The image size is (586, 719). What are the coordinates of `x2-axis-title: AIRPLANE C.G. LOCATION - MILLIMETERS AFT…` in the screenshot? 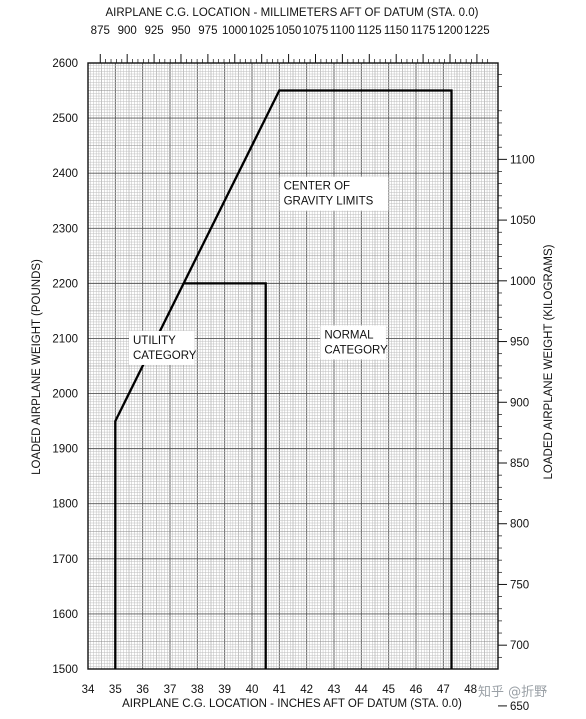 It's located at (292, 13).